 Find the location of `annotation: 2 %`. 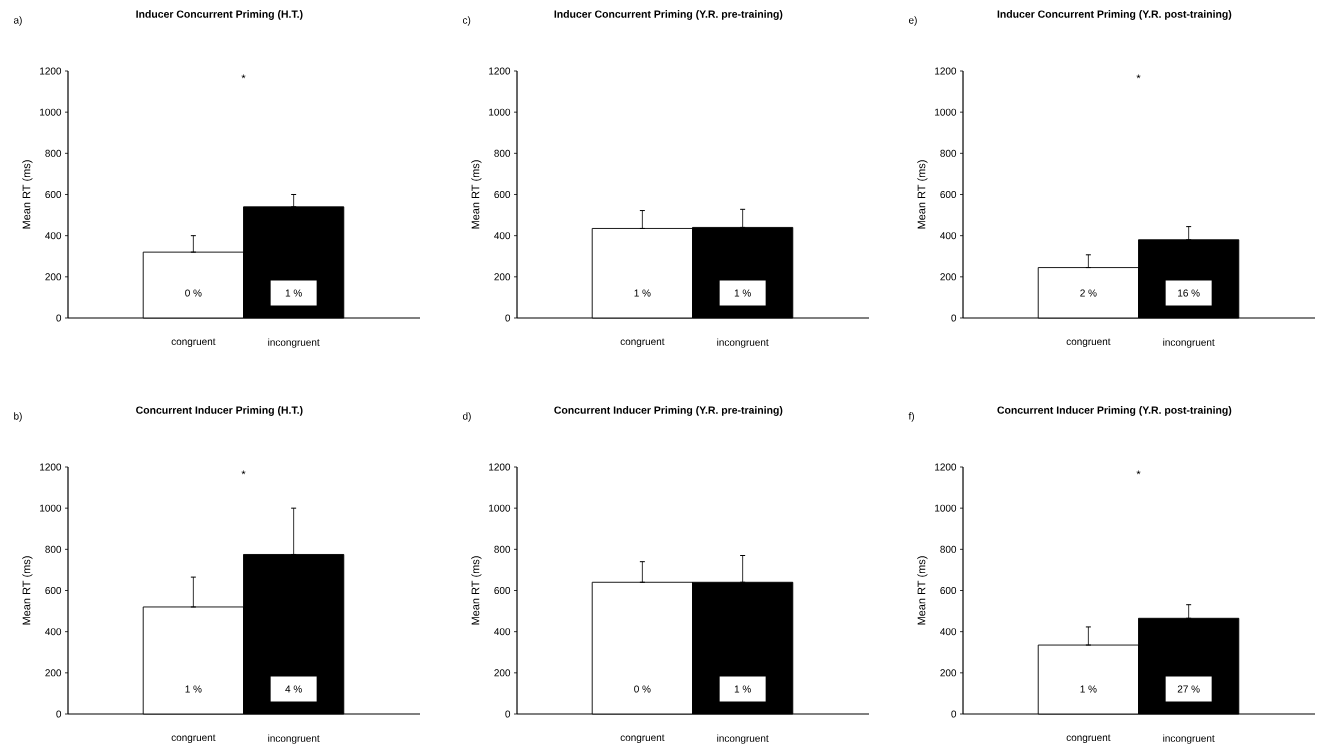

annotation: 2 % is located at coordinates (1088, 293).